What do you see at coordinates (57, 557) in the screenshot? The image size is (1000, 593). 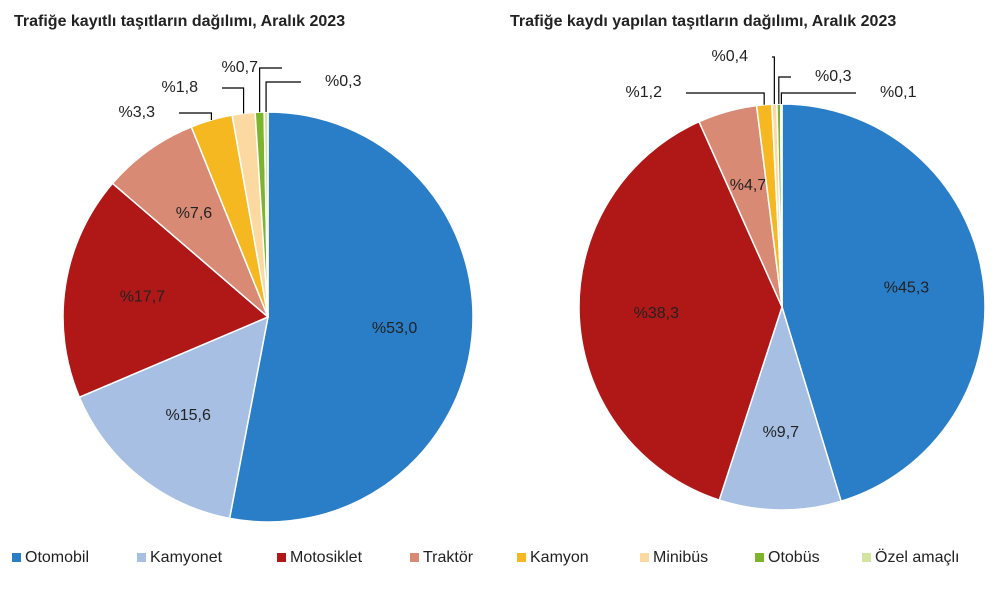 I see `legend-label: Otomobil` at bounding box center [57, 557].